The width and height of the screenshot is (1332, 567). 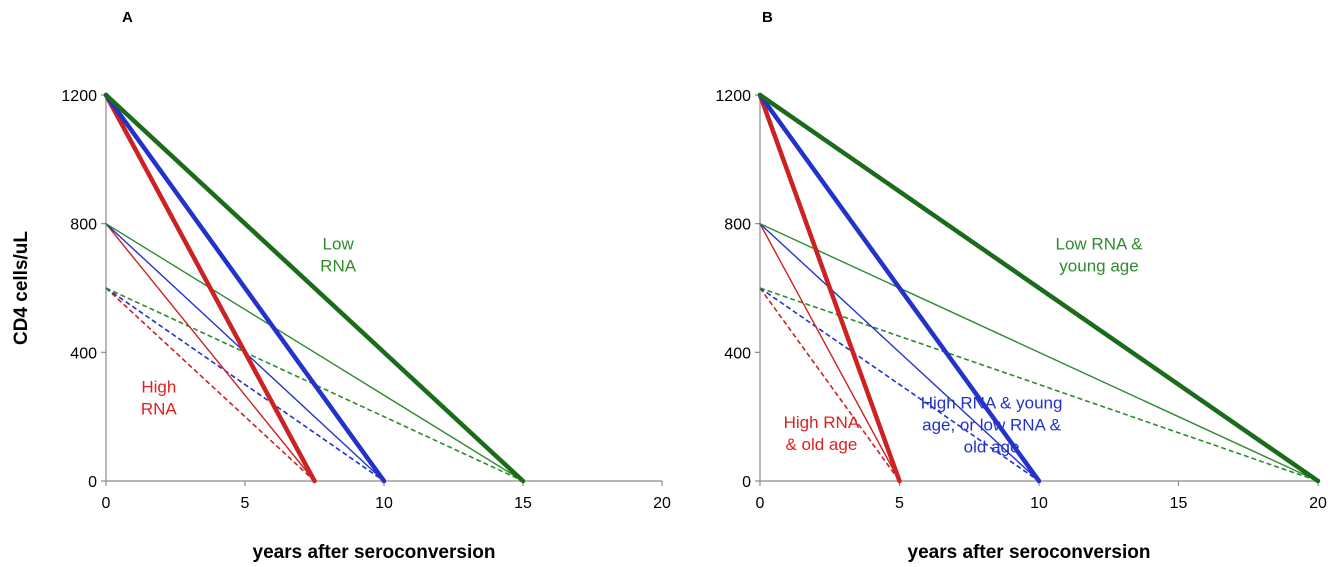 I want to click on panel-label: A, so click(x=127, y=17).